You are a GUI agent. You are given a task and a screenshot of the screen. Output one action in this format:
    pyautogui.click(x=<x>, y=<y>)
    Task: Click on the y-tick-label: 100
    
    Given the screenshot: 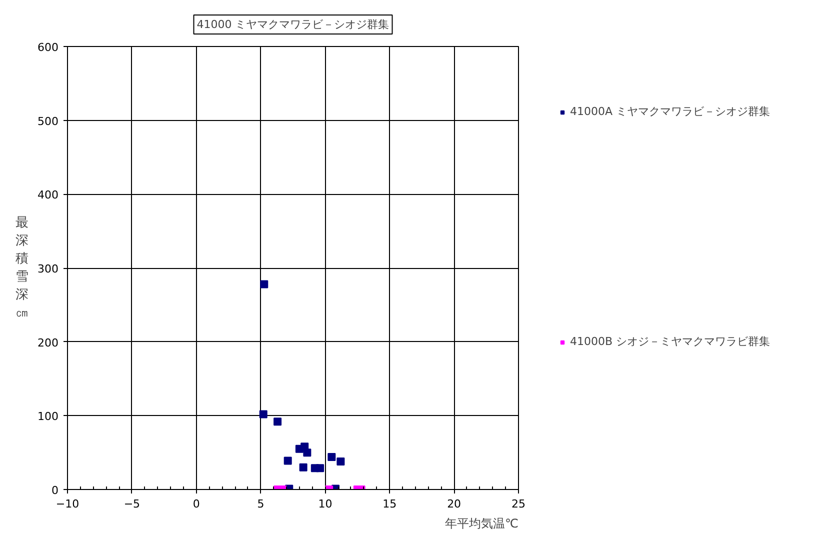 What is the action you would take?
    pyautogui.click(x=48, y=417)
    